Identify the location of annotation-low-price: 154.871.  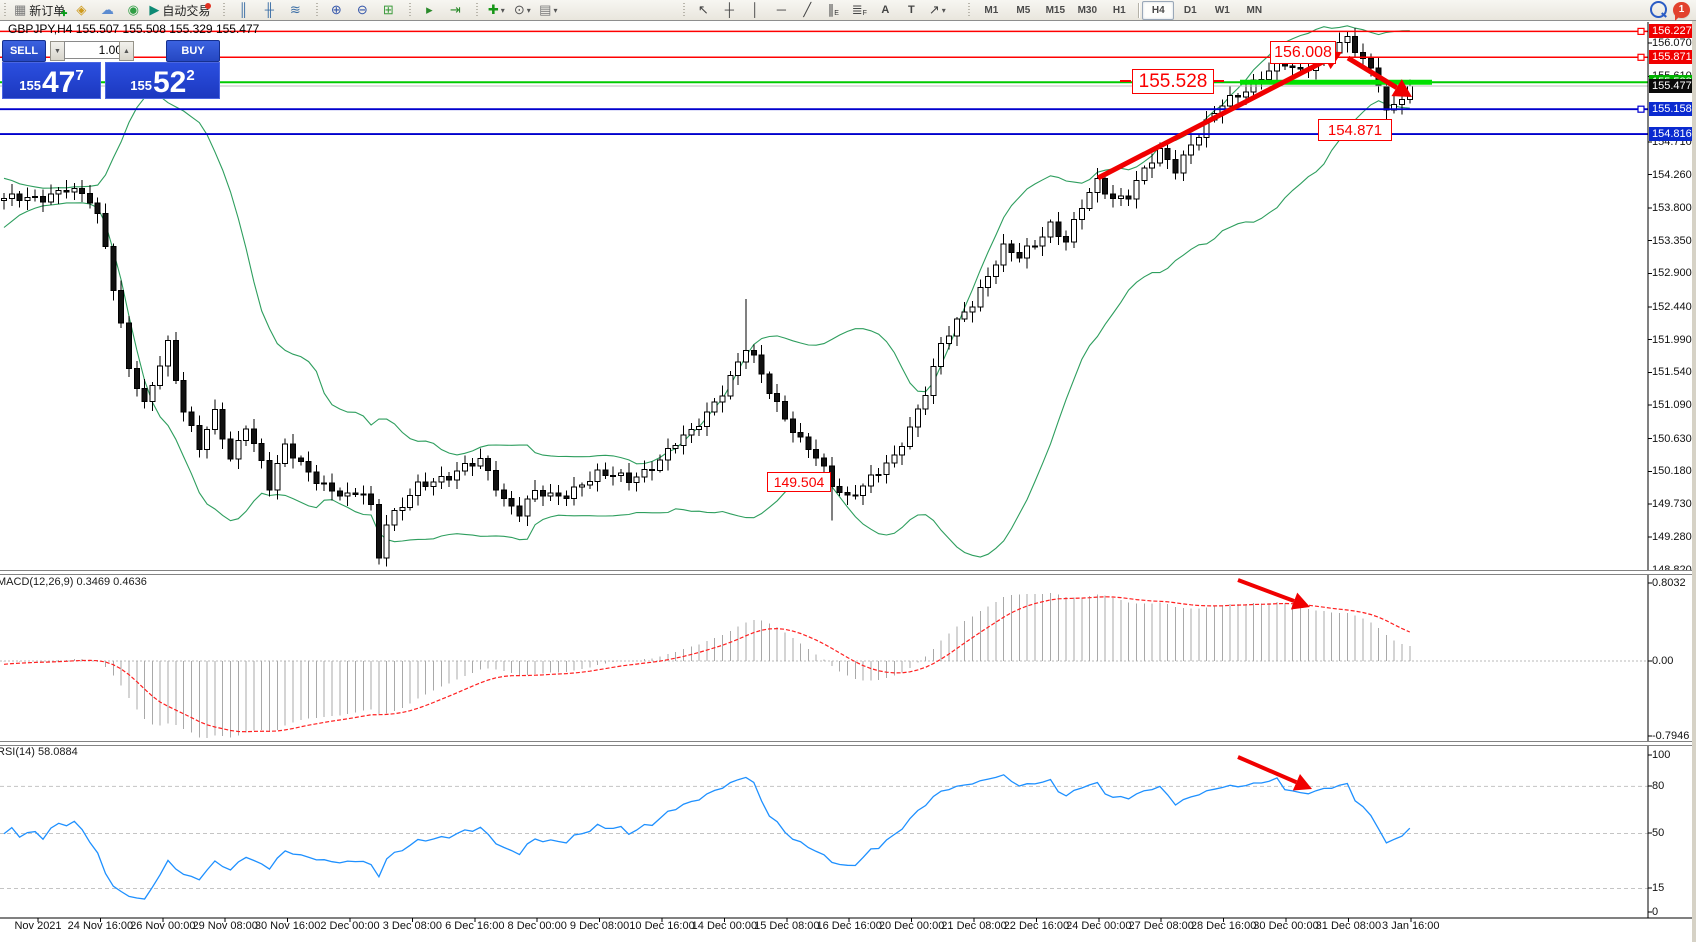
(1355, 130).